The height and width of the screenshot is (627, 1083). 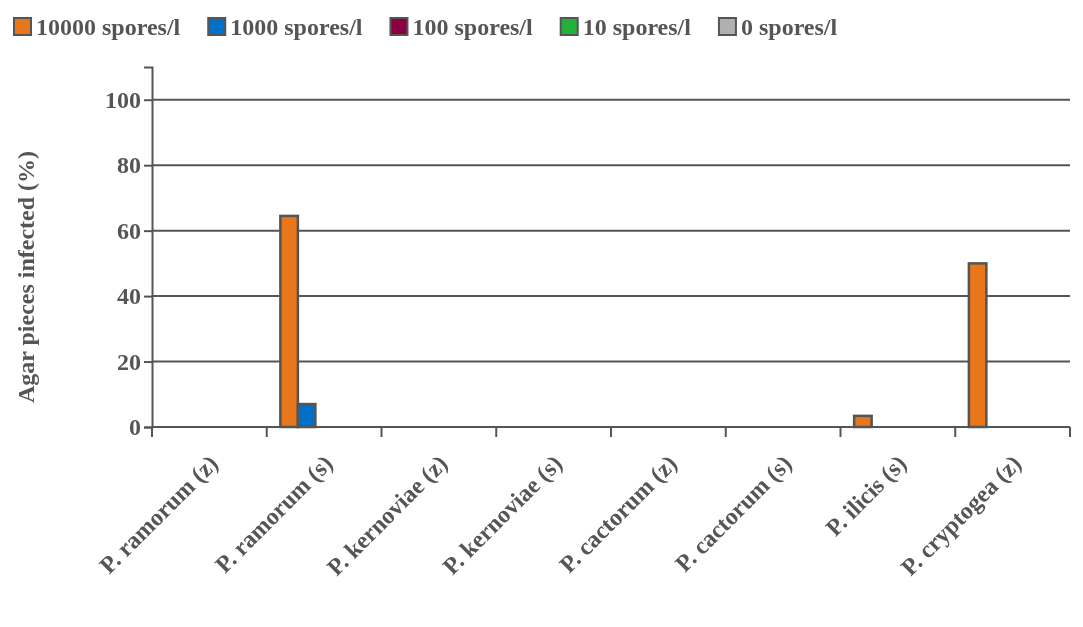 I want to click on y-tick-label: 60, so click(x=129, y=230).